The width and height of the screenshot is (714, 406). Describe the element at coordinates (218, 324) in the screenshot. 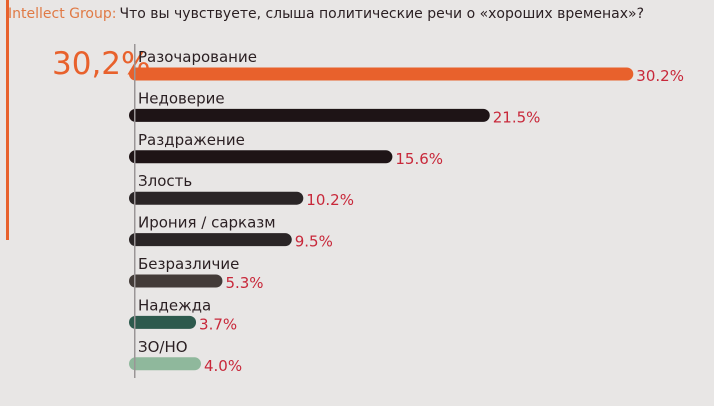

I see `value-label: 3.7%` at that location.